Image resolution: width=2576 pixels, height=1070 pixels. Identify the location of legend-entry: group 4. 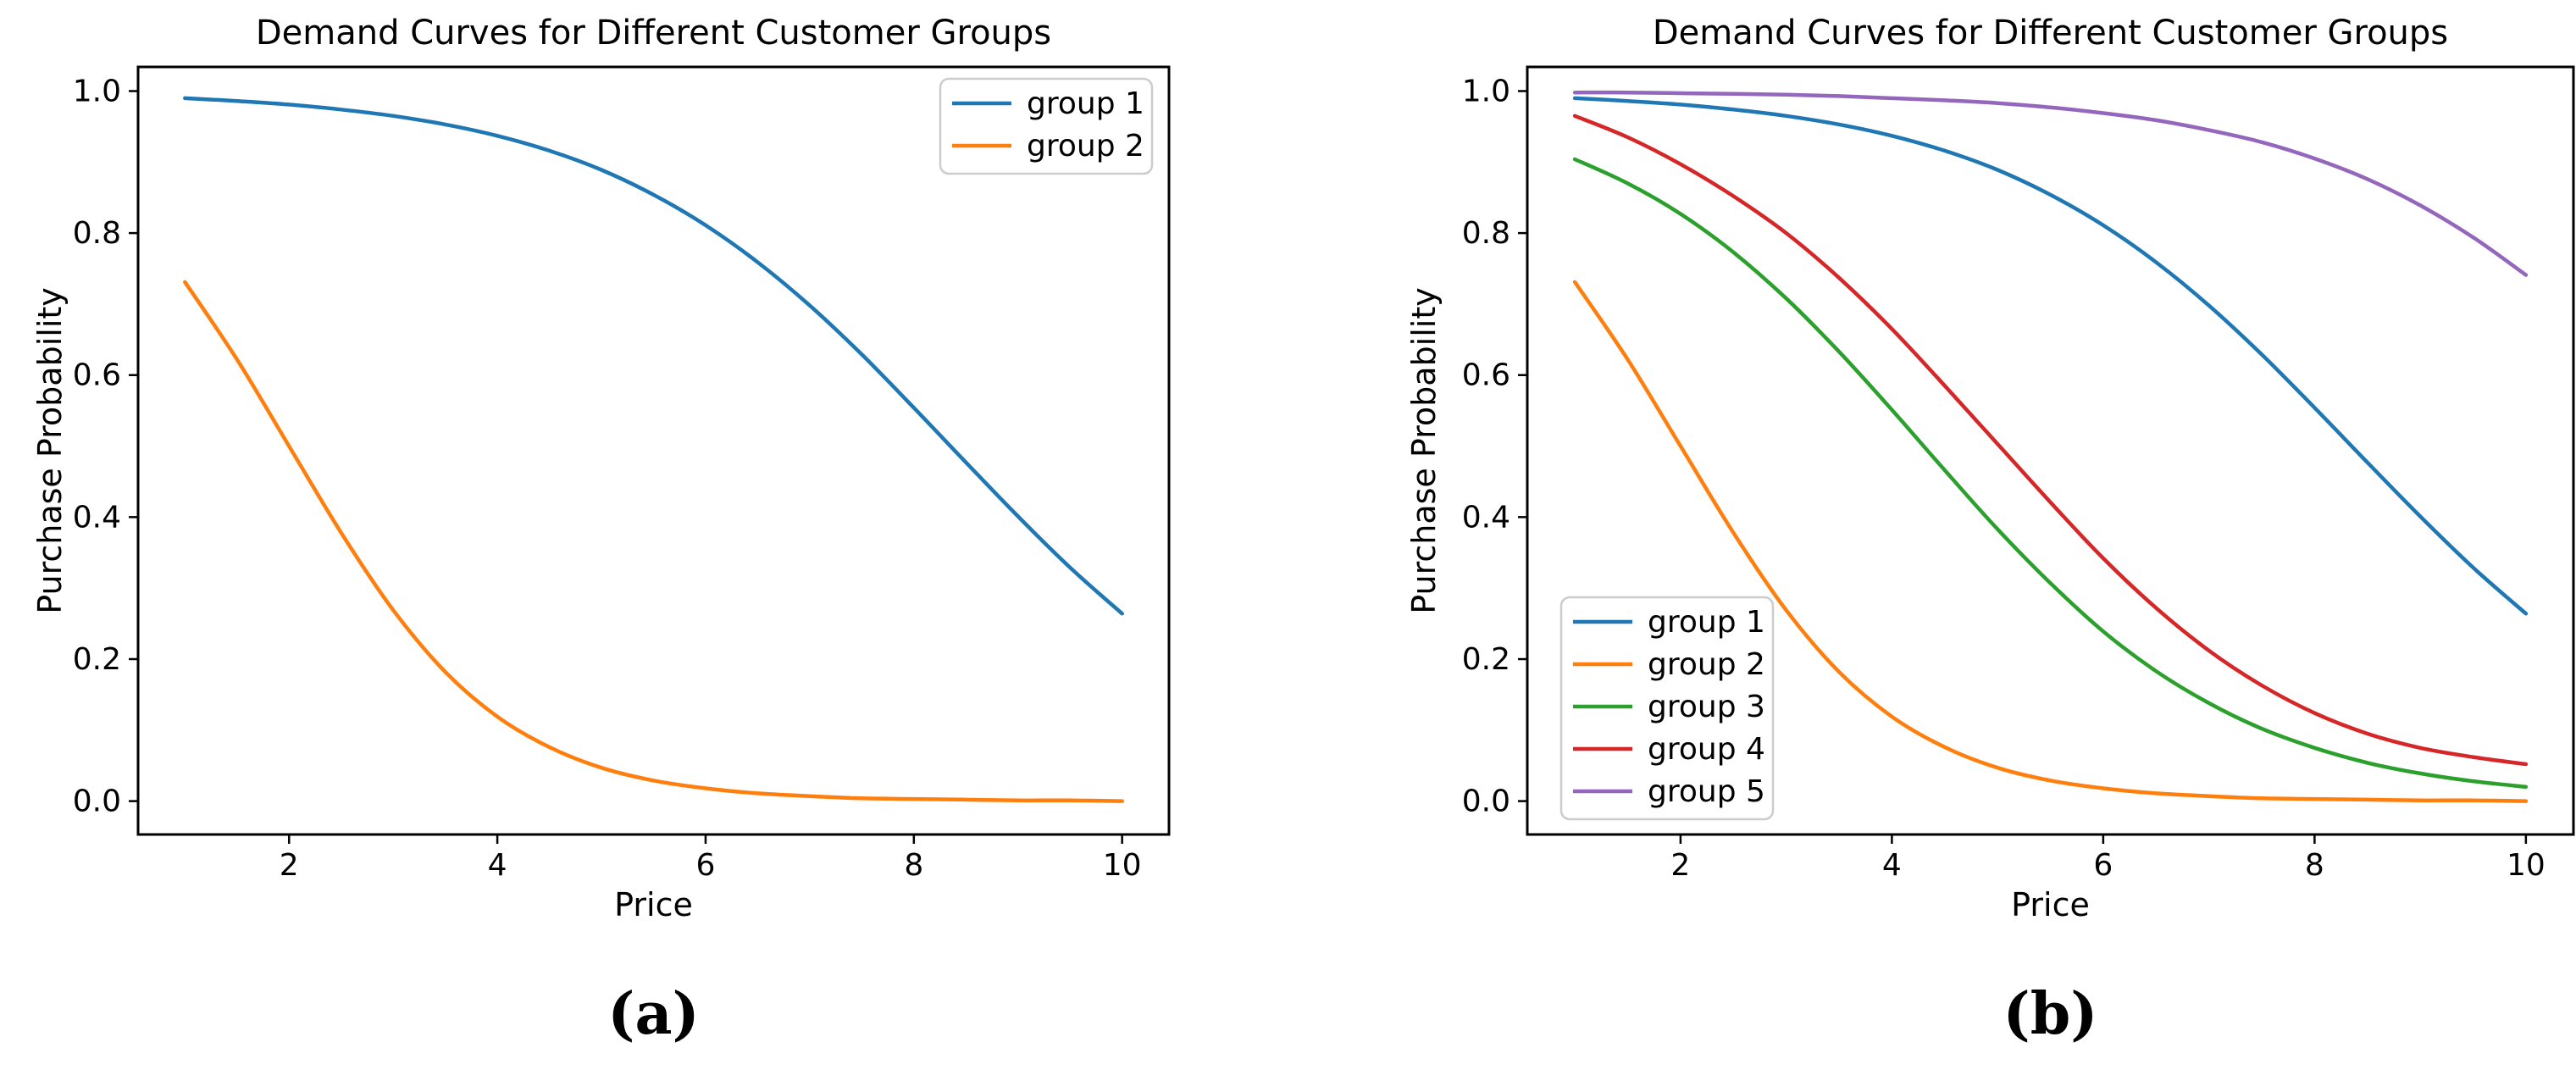
(1669, 749).